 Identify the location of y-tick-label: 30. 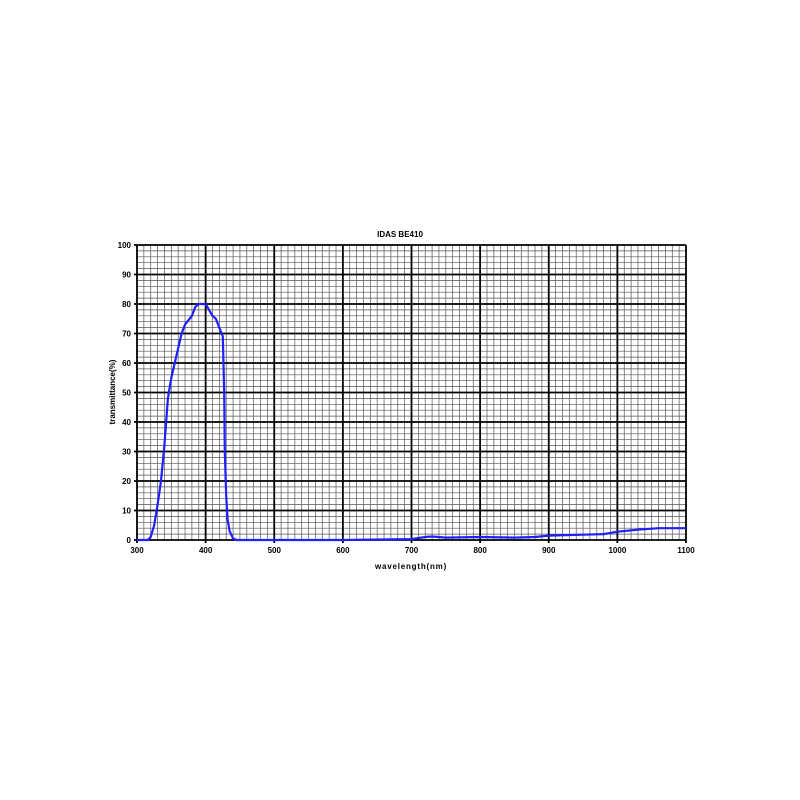
(126, 452).